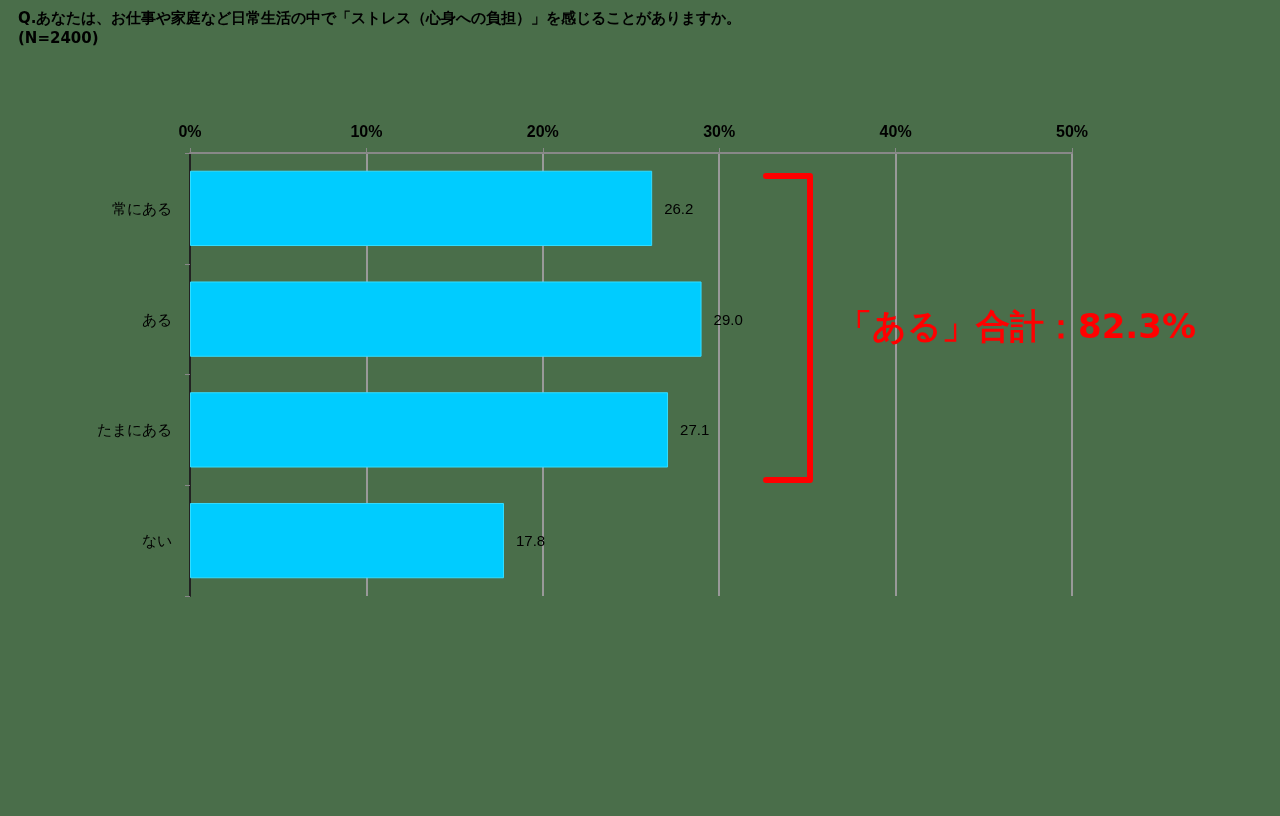 The width and height of the screenshot is (1280, 816). I want to click on data-label: 26.2, so click(679, 208).